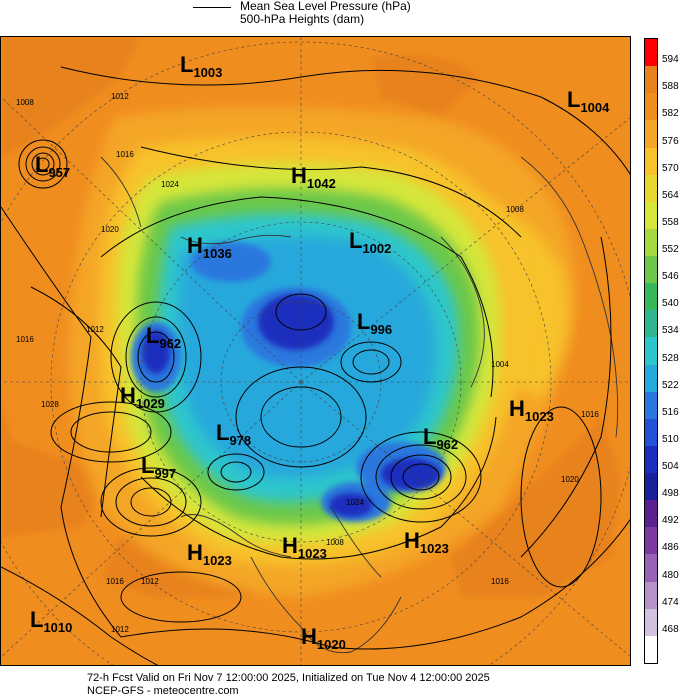 The height and width of the screenshot is (700, 681). Describe the element at coordinates (670, 575) in the screenshot. I see `colorbar-tick-label: 480` at that location.